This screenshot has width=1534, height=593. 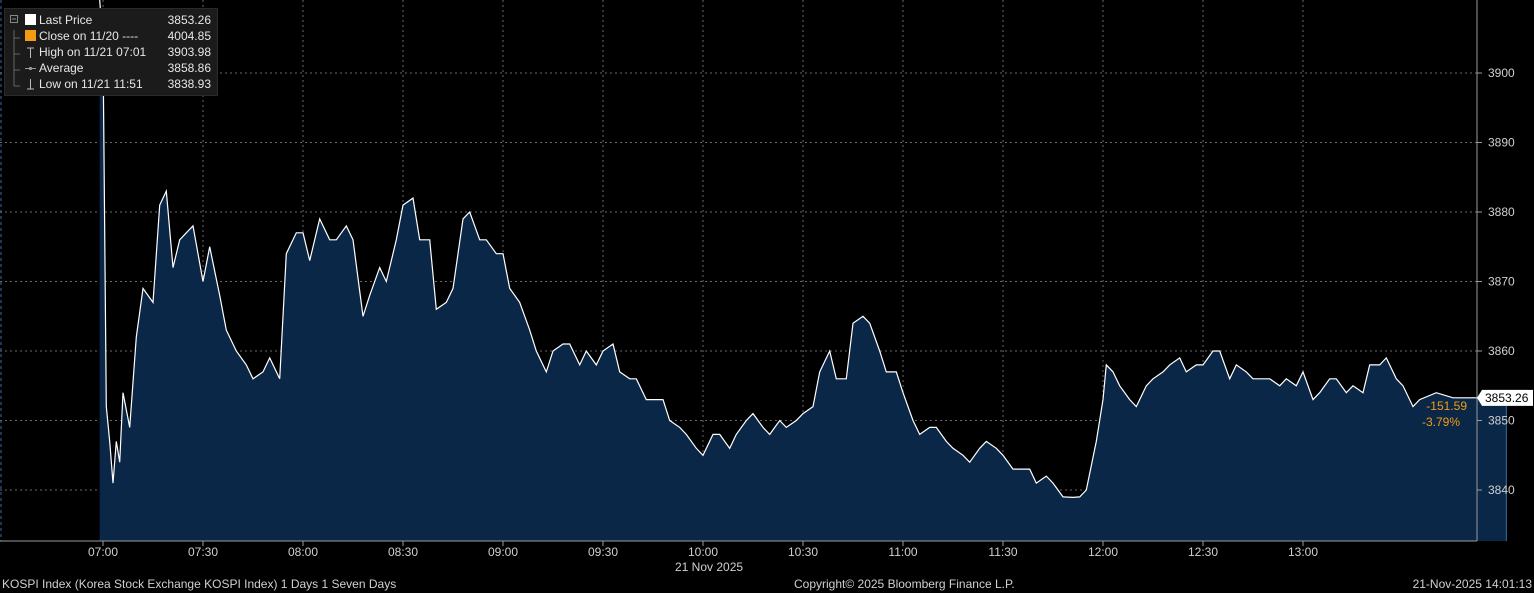 What do you see at coordinates (30, 84) in the screenshot?
I see `low-marker-icon` at bounding box center [30, 84].